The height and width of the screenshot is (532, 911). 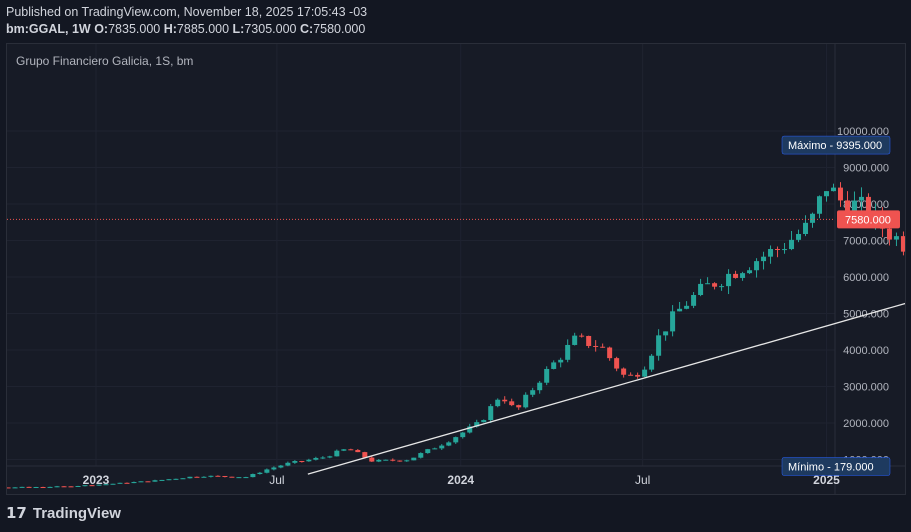 I want to click on chart-title: Grupo Financiero Galicia, 1S, bm, so click(x=104, y=61).